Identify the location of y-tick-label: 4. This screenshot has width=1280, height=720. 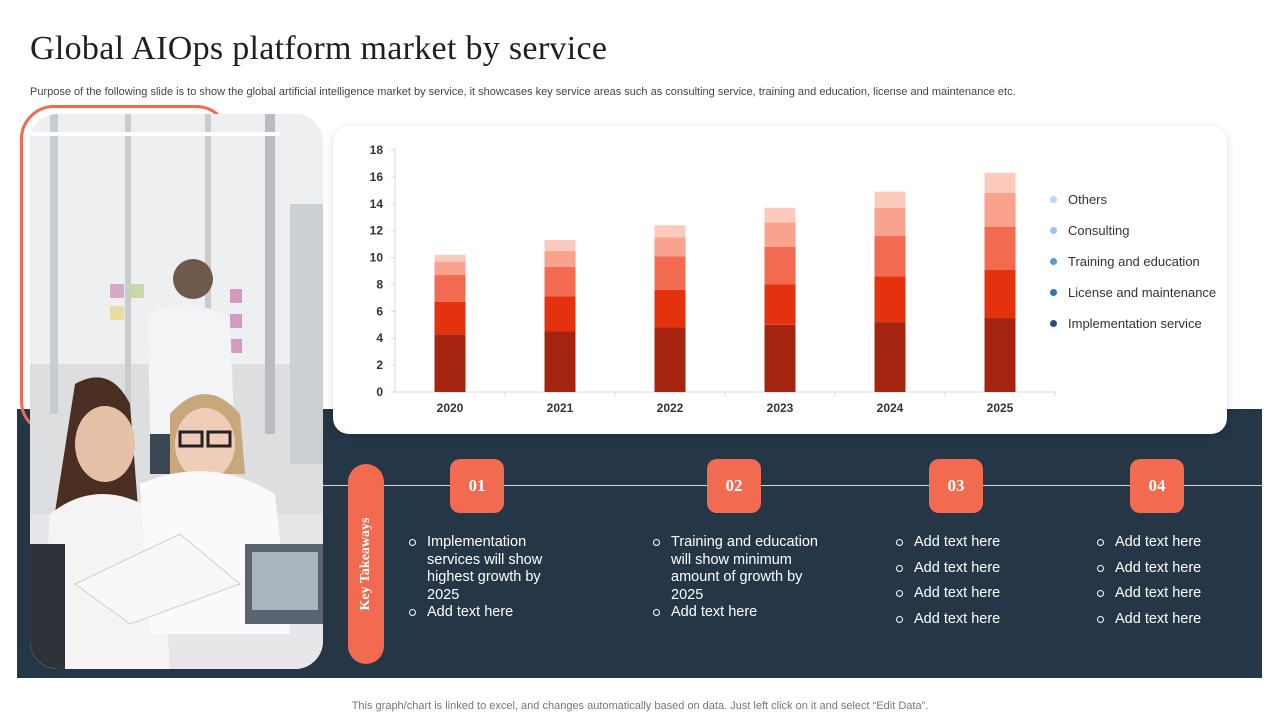
(379, 338).